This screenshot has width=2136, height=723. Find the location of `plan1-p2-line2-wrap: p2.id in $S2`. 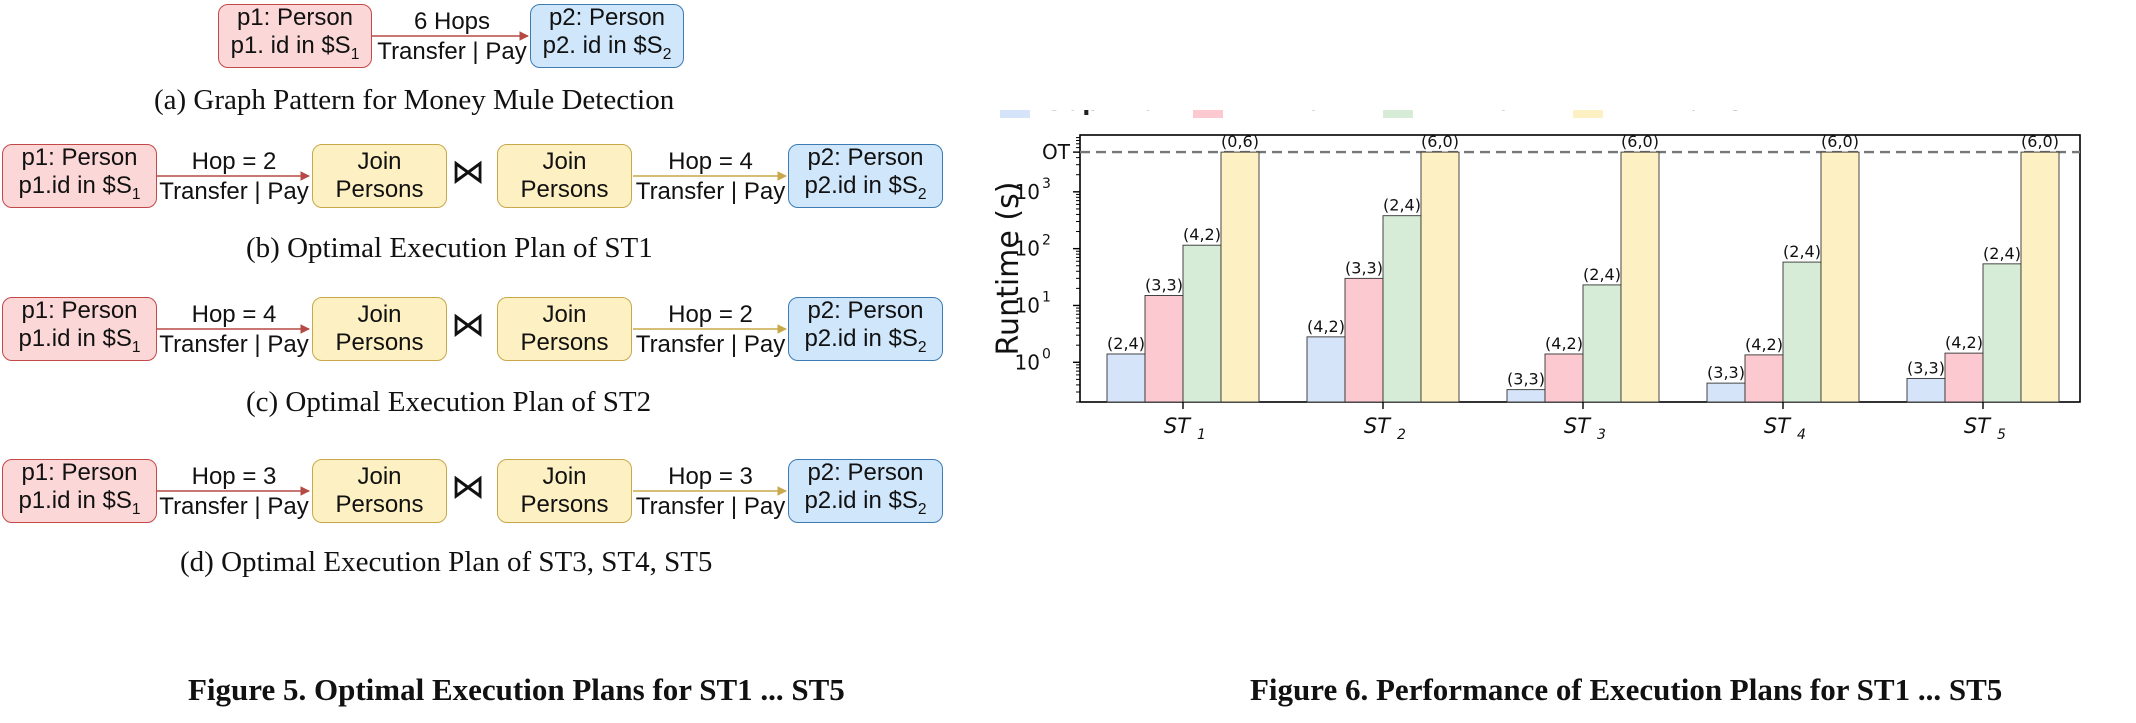

plan1-p2-line2-wrap: p2.id in $S2 is located at coordinates (865, 190).